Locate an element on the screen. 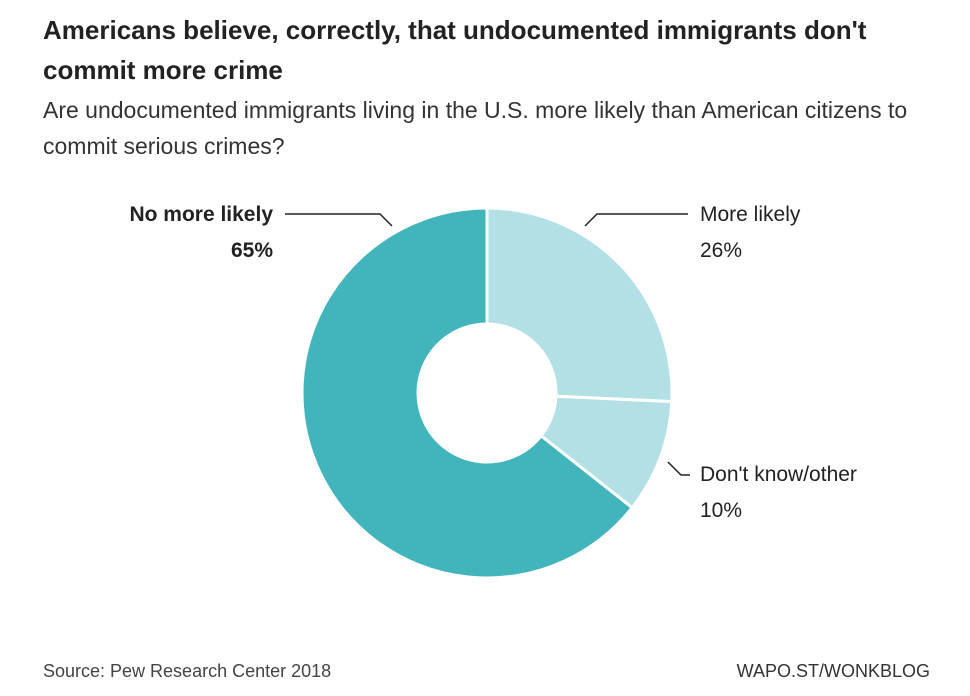 This screenshot has height=696, width=970. leader-line-more-likely is located at coordinates (636, 220).